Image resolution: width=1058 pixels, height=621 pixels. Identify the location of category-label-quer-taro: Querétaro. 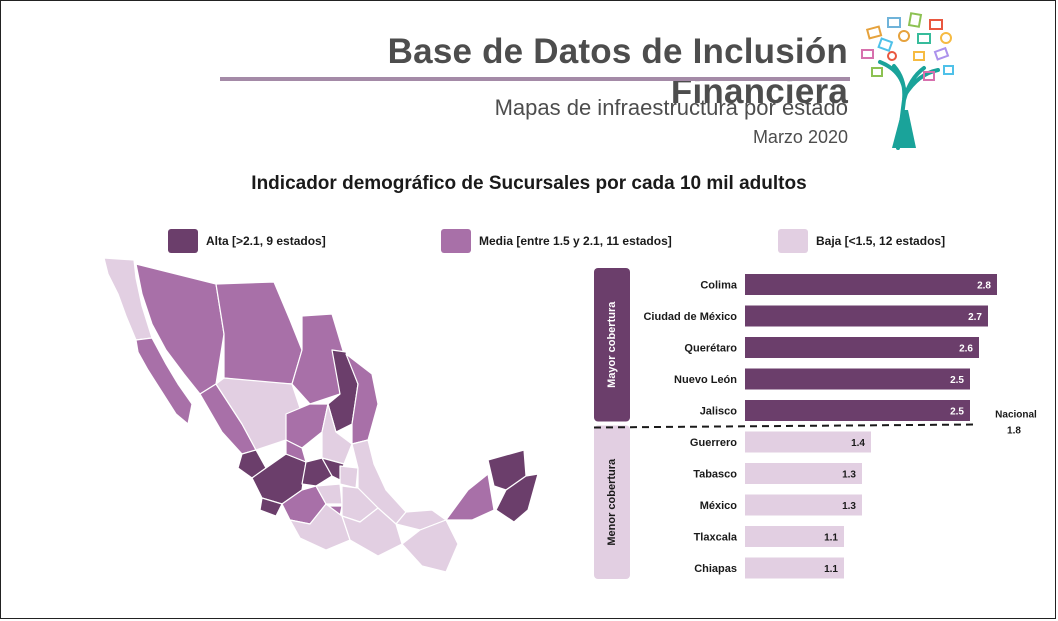
(710, 349).